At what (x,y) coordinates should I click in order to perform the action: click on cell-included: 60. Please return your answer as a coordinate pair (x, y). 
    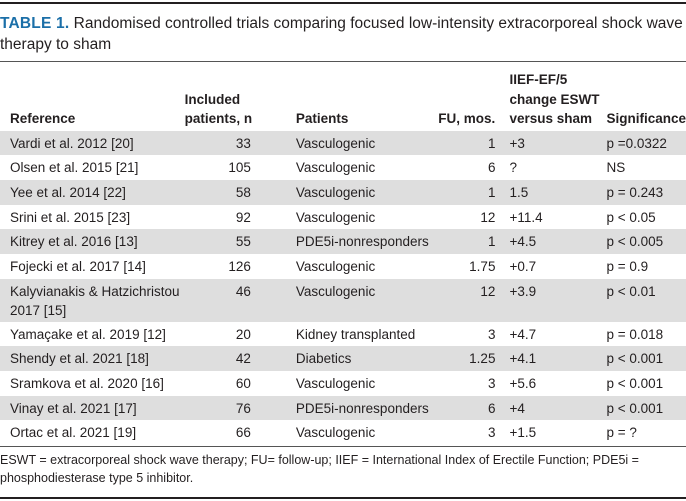
    Looking at the image, I should click on (243, 383).